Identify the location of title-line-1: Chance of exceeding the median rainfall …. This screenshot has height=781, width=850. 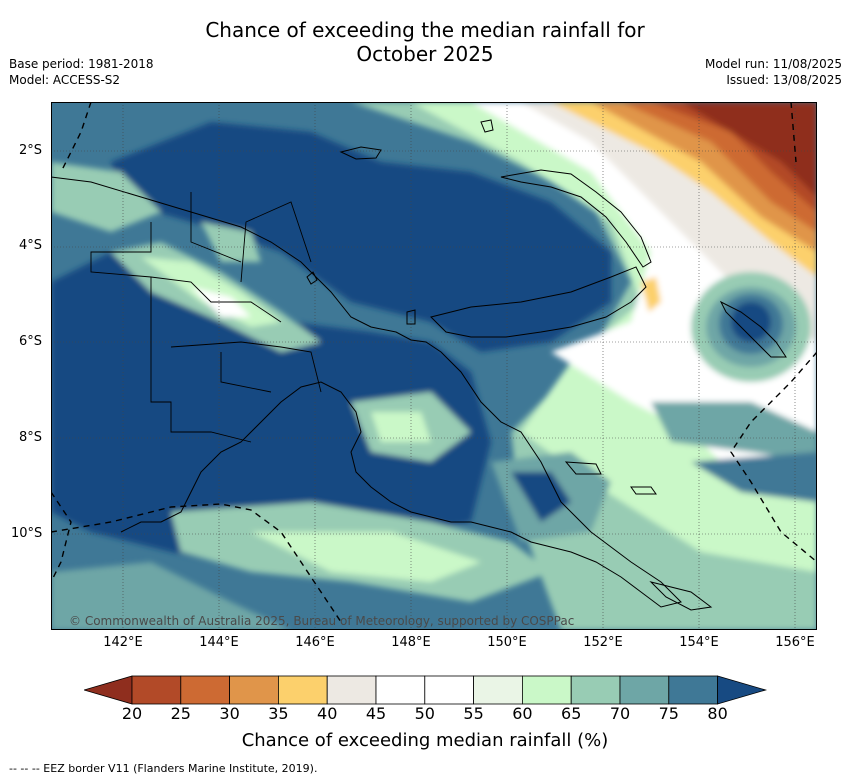
(425, 30).